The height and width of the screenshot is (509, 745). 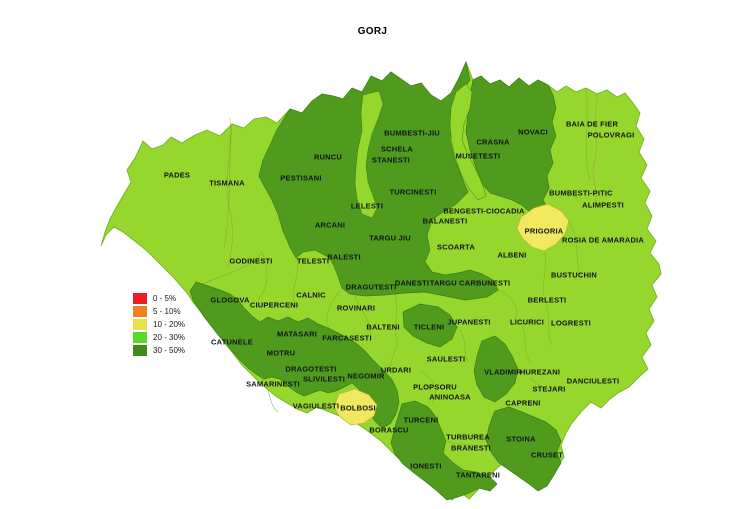 What do you see at coordinates (356, 308) in the screenshot?
I see `map-label-rovinari: ROVINARI` at bounding box center [356, 308].